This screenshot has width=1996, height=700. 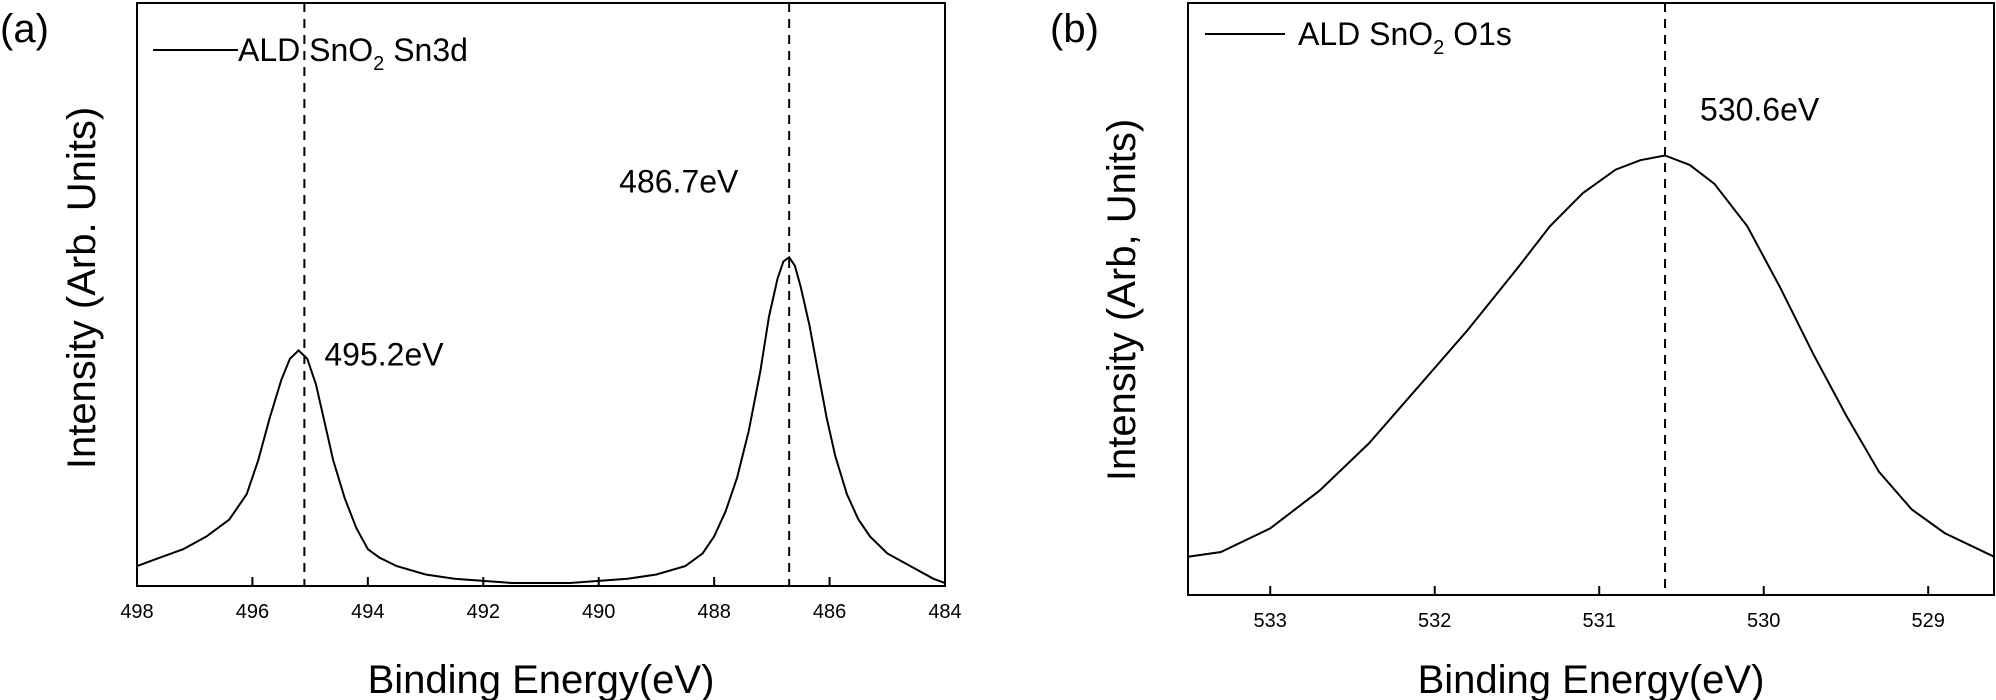 What do you see at coordinates (541, 679) in the screenshot?
I see `panel-a-x-axis-title: Binding Energy(eV)` at bounding box center [541, 679].